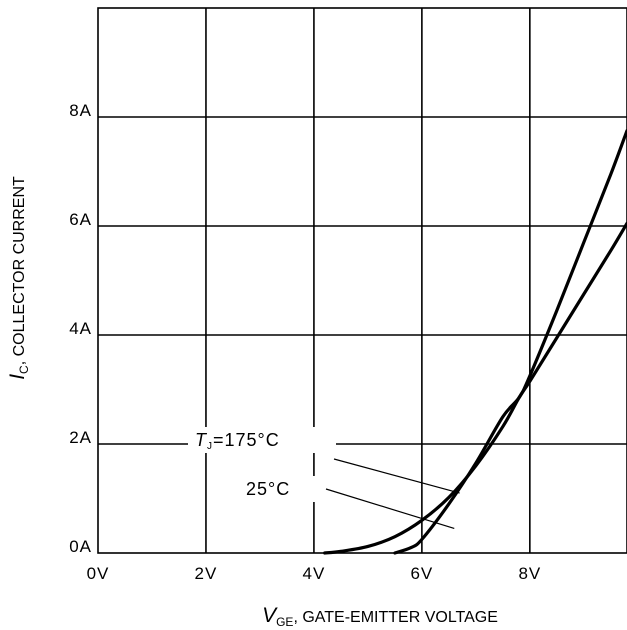 This screenshot has width=627, height=630. What do you see at coordinates (421, 573) in the screenshot?
I see `x-tick-label-6: 6V` at bounding box center [421, 573].